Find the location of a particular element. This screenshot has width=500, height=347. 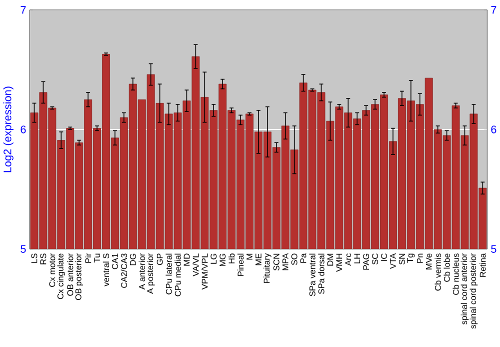

x-tick-label: OB anterior is located at coordinates (70, 274).